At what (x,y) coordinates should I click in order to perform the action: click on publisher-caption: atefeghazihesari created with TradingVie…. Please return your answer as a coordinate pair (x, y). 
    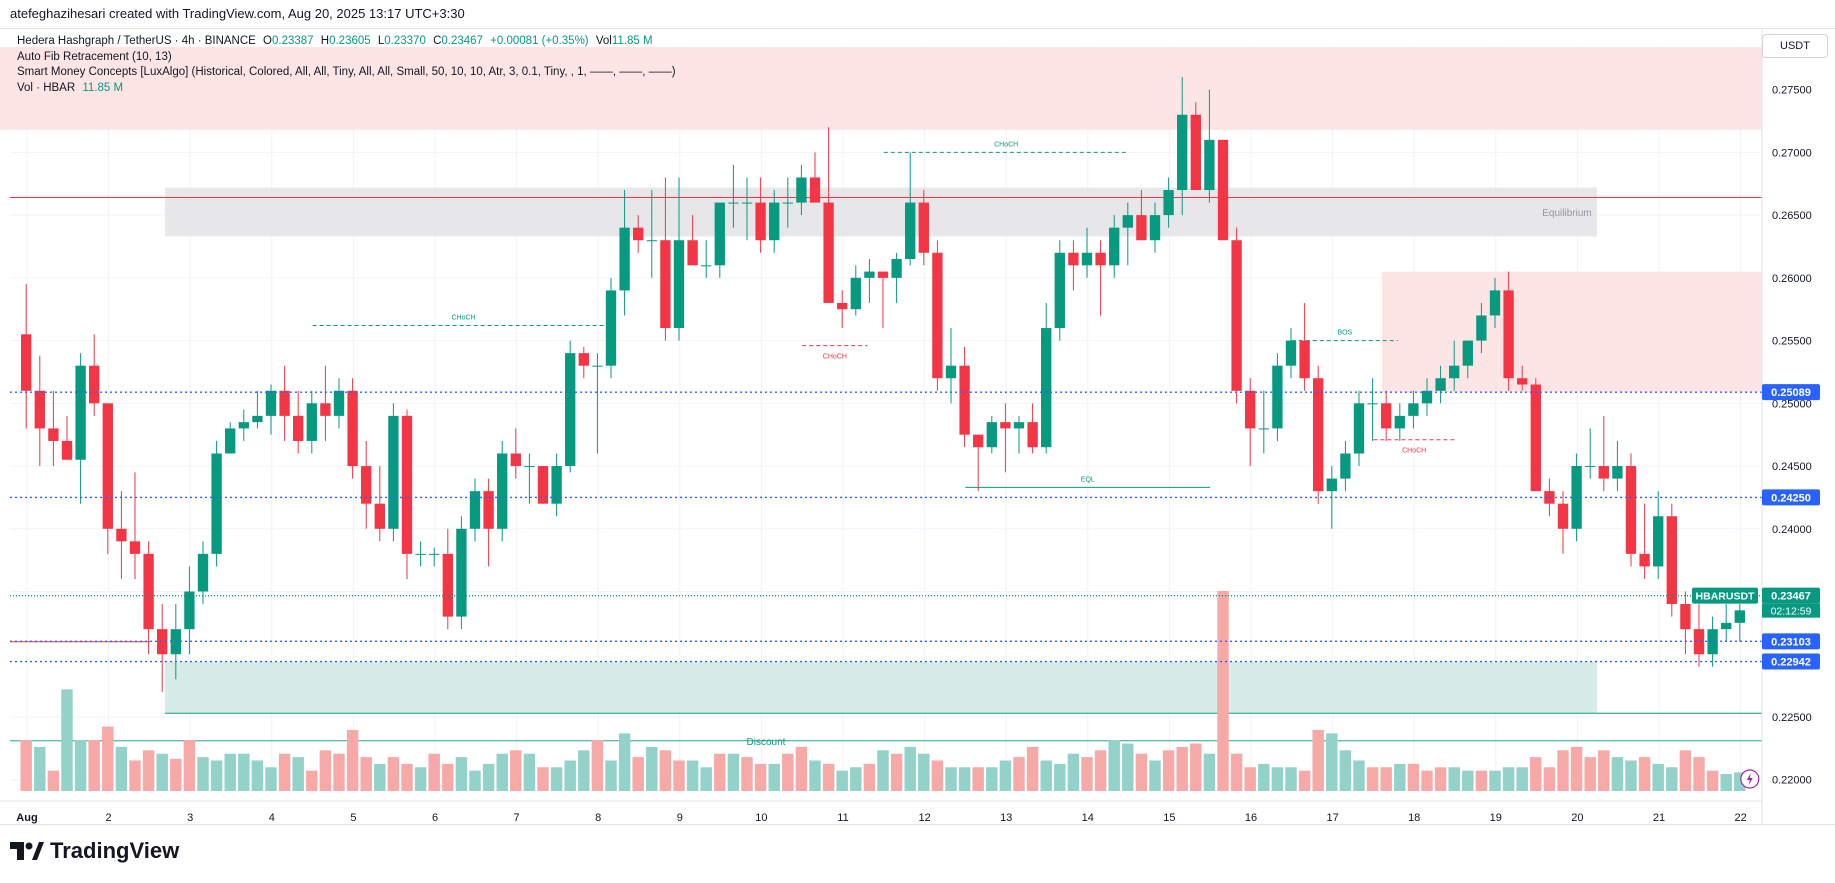
    Looking at the image, I should click on (237, 13).